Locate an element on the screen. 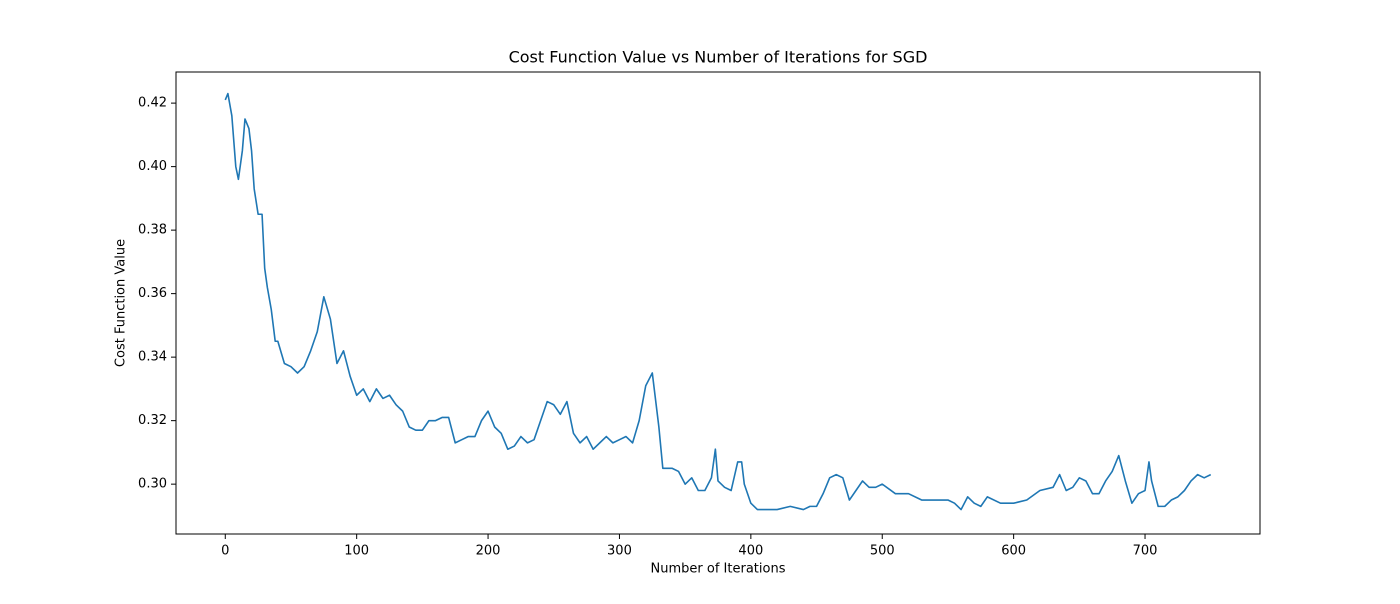 The height and width of the screenshot is (604, 1400). x-tick-label: 700 is located at coordinates (1145, 551).